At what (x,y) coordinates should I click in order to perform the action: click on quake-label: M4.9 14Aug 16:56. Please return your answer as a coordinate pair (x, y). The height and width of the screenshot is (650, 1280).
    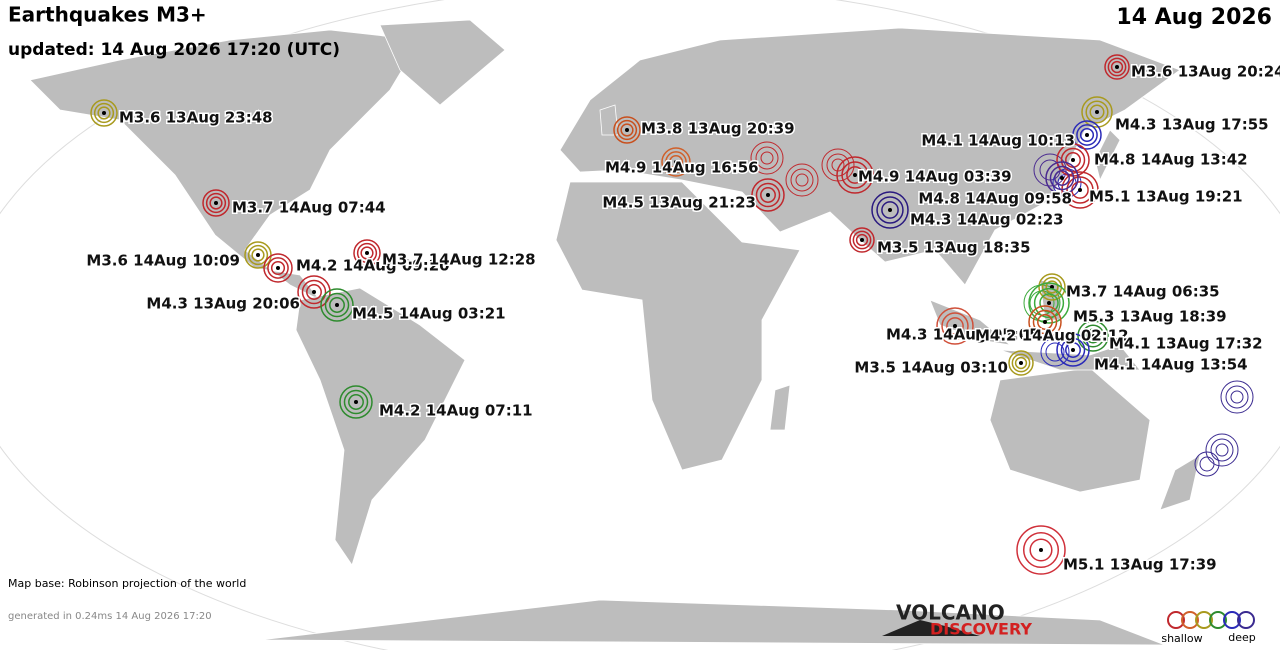
    Looking at the image, I should click on (682, 168).